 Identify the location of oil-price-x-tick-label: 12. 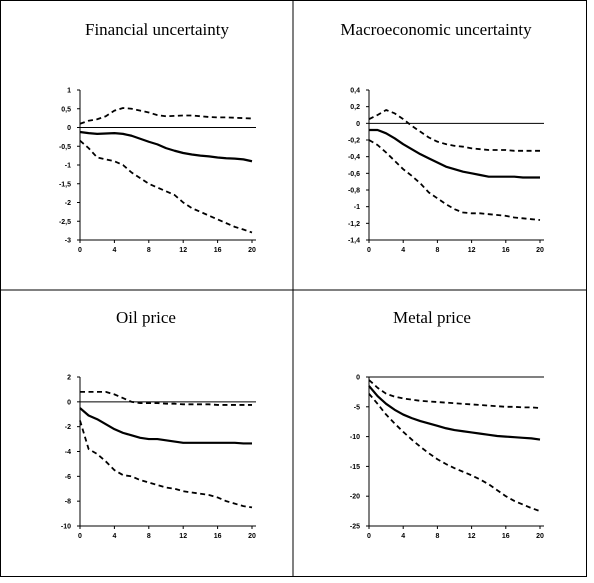
(183, 536).